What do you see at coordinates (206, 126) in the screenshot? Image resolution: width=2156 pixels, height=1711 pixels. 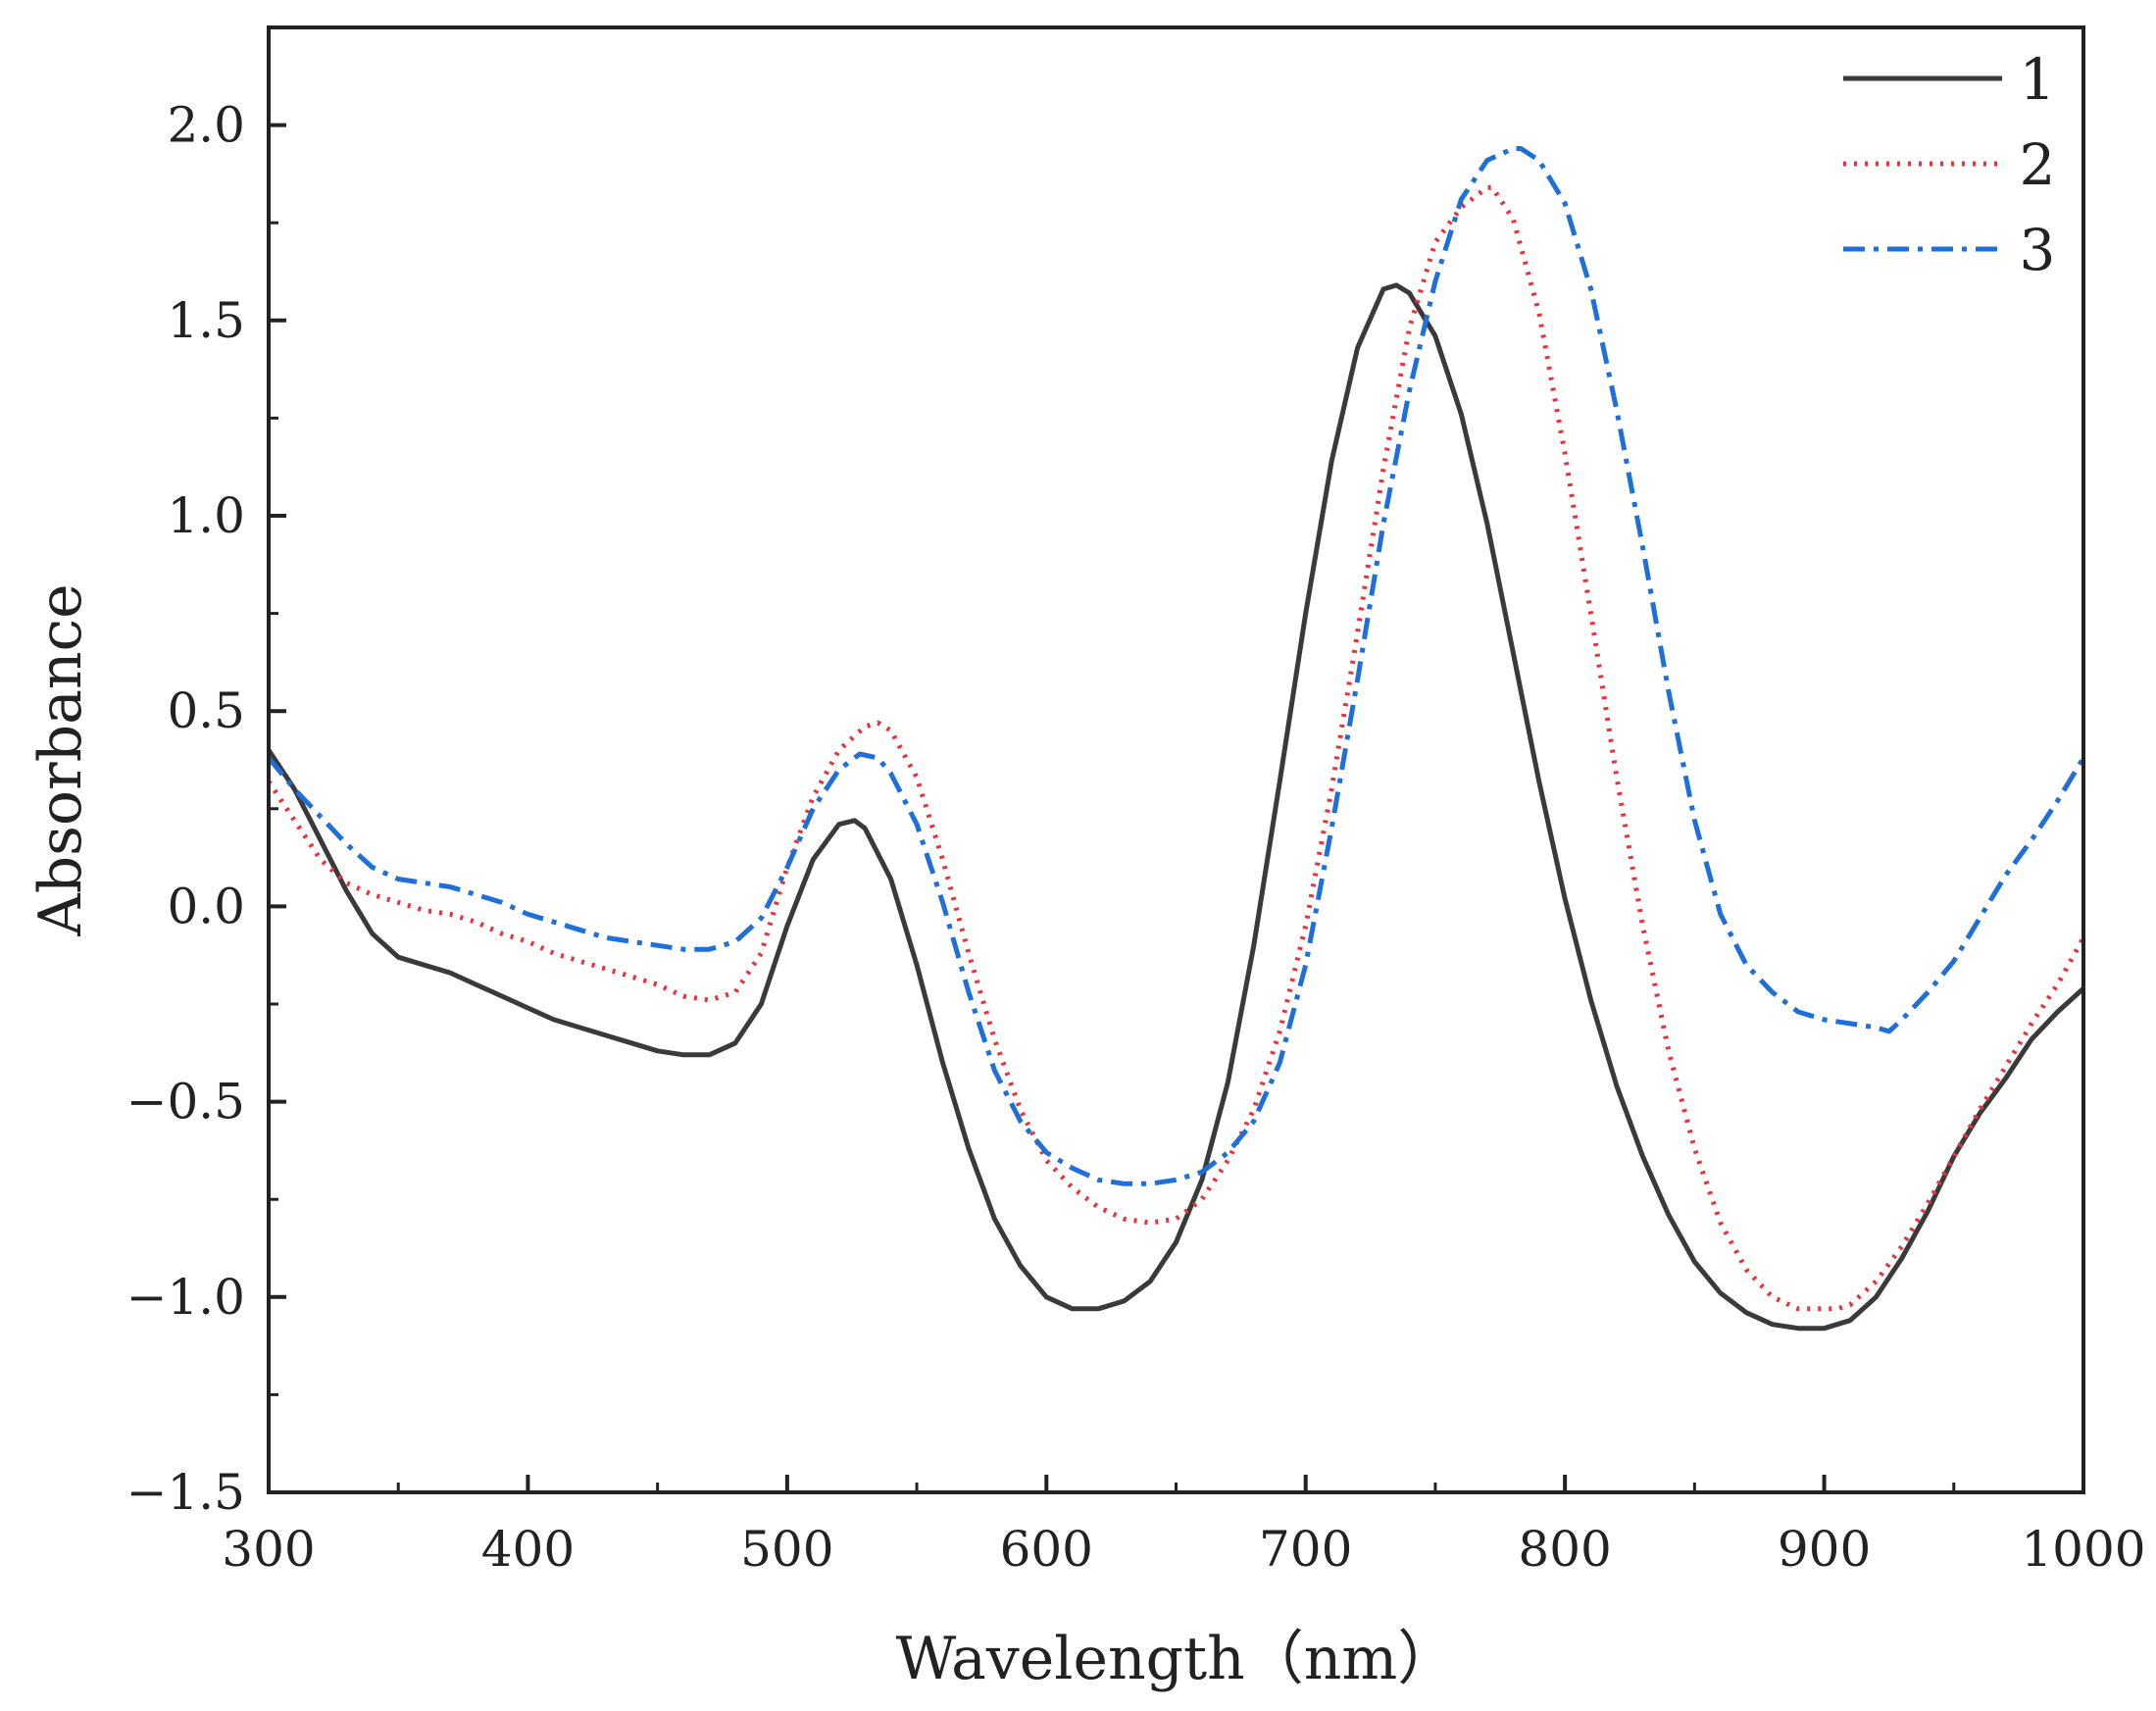 I see `y-tick-label: 2.0` at bounding box center [206, 126].